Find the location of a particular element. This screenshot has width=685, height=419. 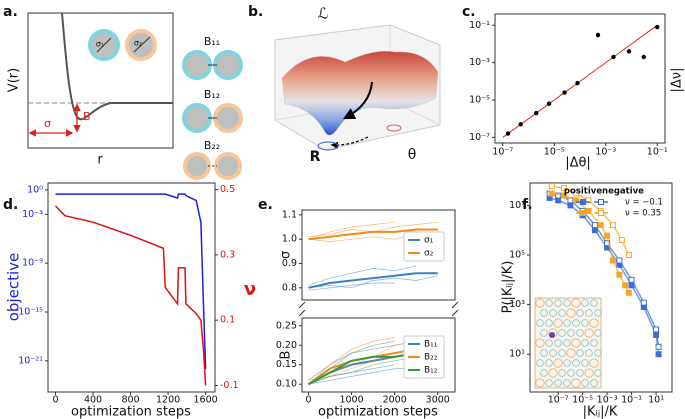

x-tick-label: 10⁻³ is located at coordinates (605, 152).